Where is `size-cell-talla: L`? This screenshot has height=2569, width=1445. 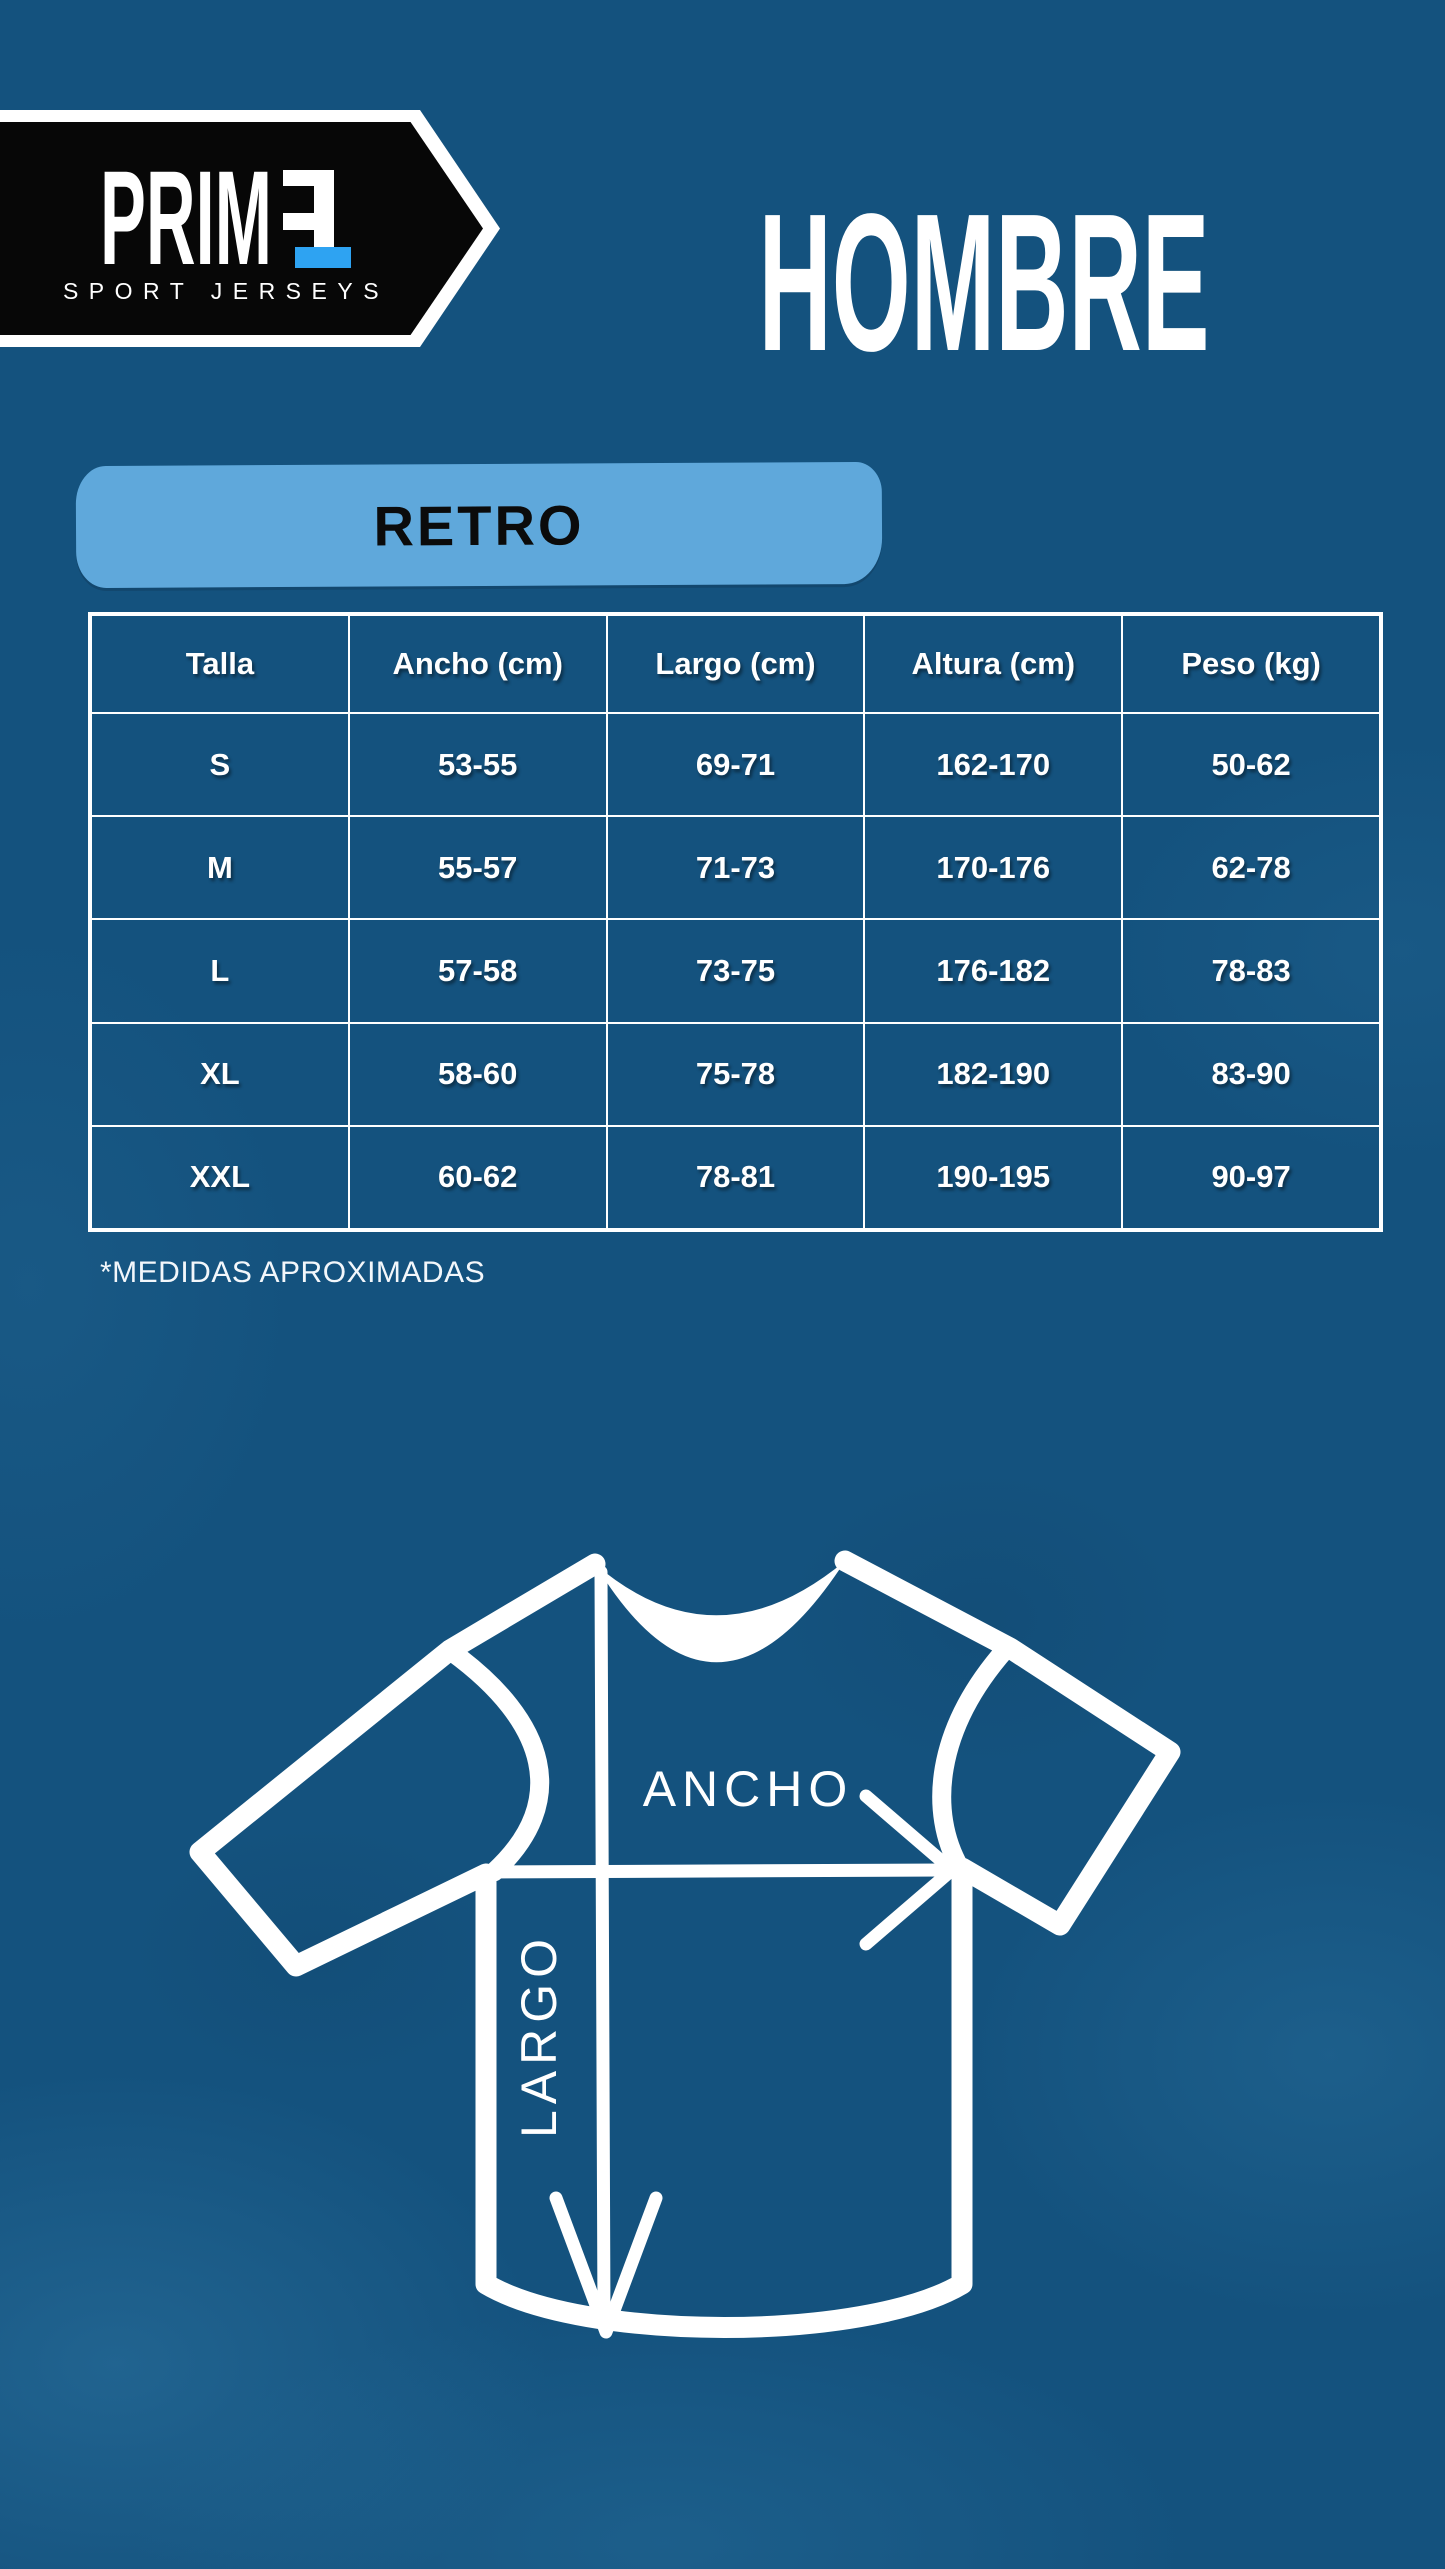
size-cell-talla: L is located at coordinates (220, 971).